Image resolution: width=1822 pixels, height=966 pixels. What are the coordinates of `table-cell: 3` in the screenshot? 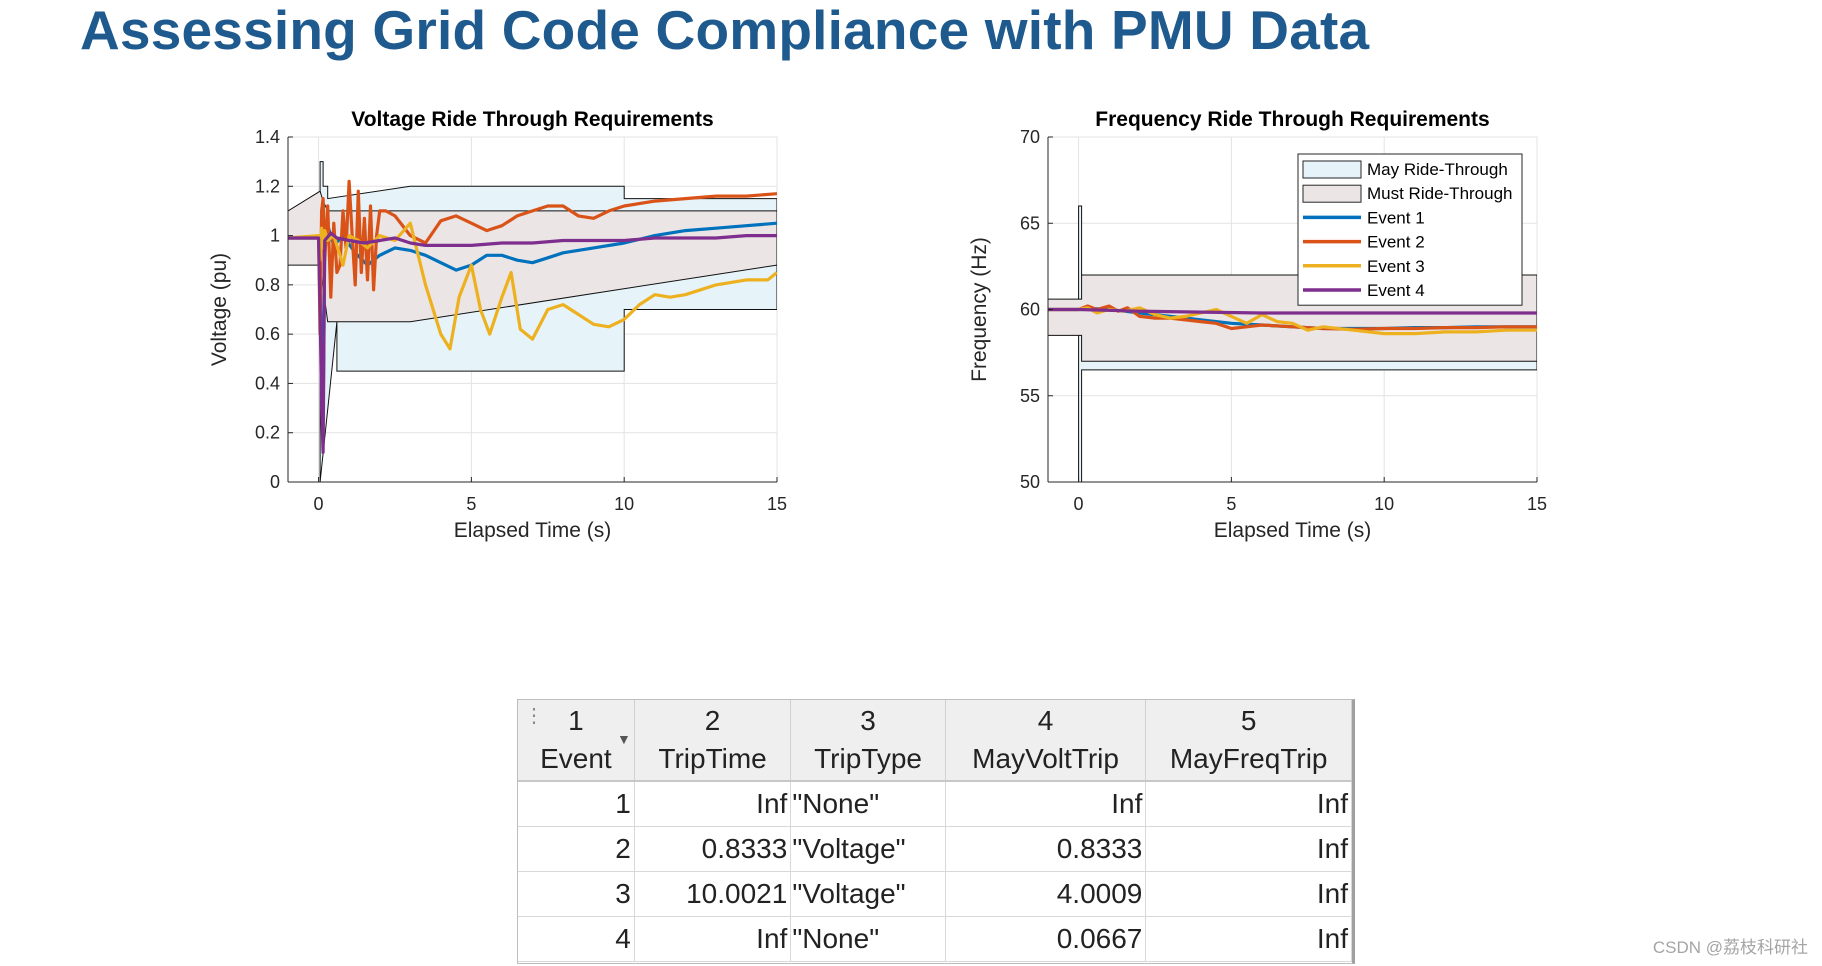 It's located at (576, 894).